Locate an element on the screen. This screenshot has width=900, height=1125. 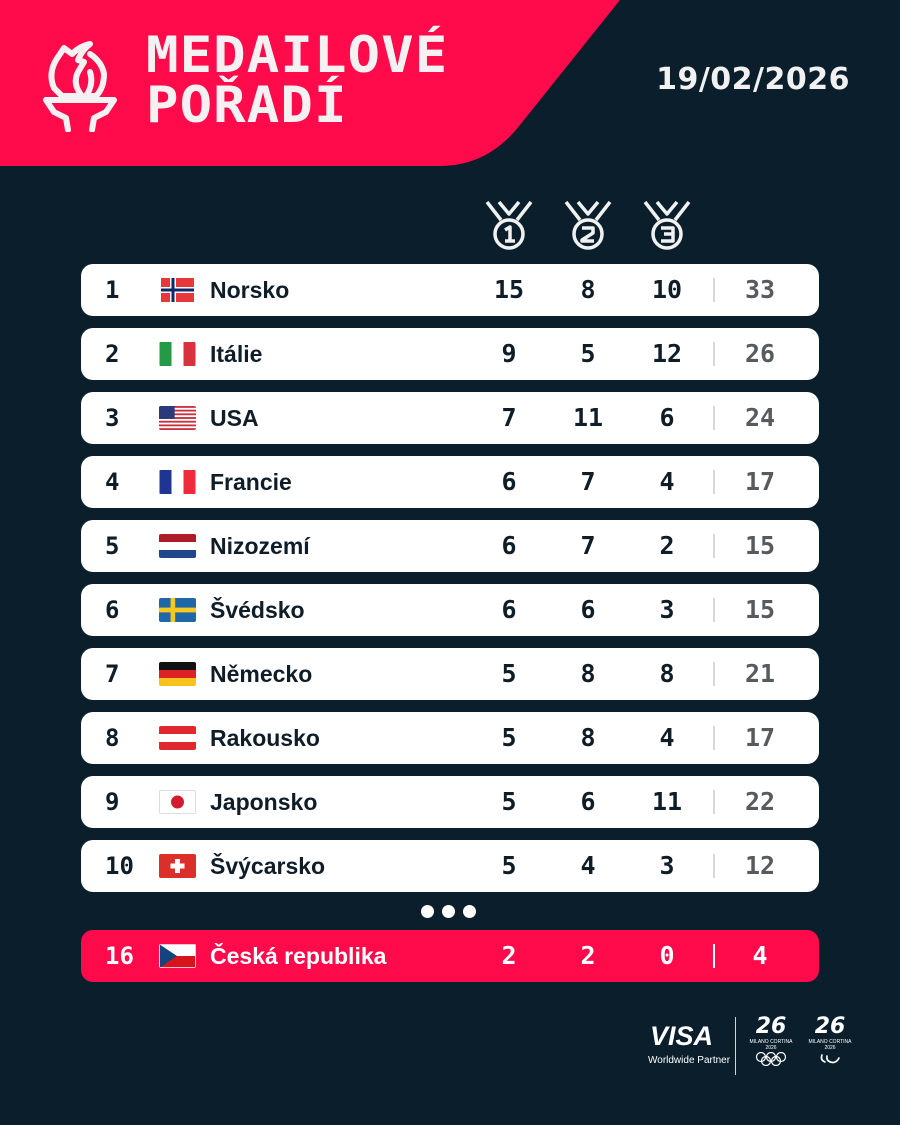
austria-flag-icon is located at coordinates (177, 738).